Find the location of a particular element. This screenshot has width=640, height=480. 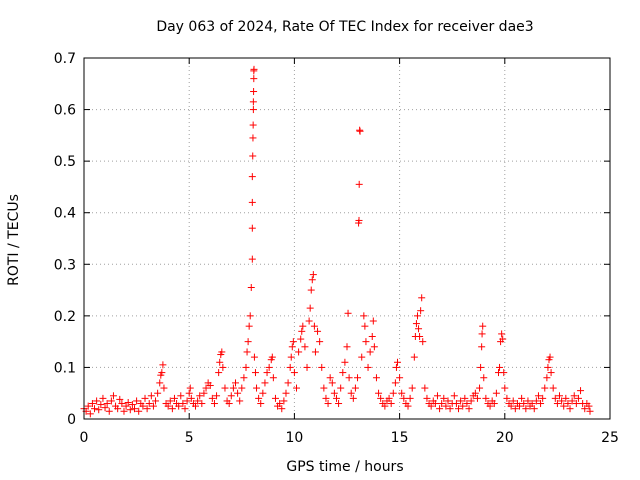

x-tick-label: 20 is located at coordinates (505, 438).